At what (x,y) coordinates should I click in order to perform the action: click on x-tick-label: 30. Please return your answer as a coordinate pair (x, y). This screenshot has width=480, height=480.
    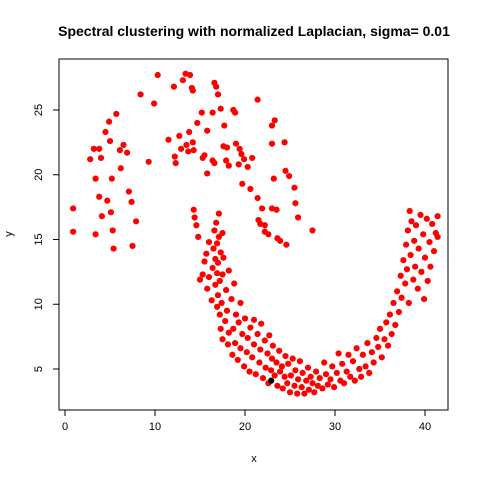
    Looking at the image, I should click on (335, 427).